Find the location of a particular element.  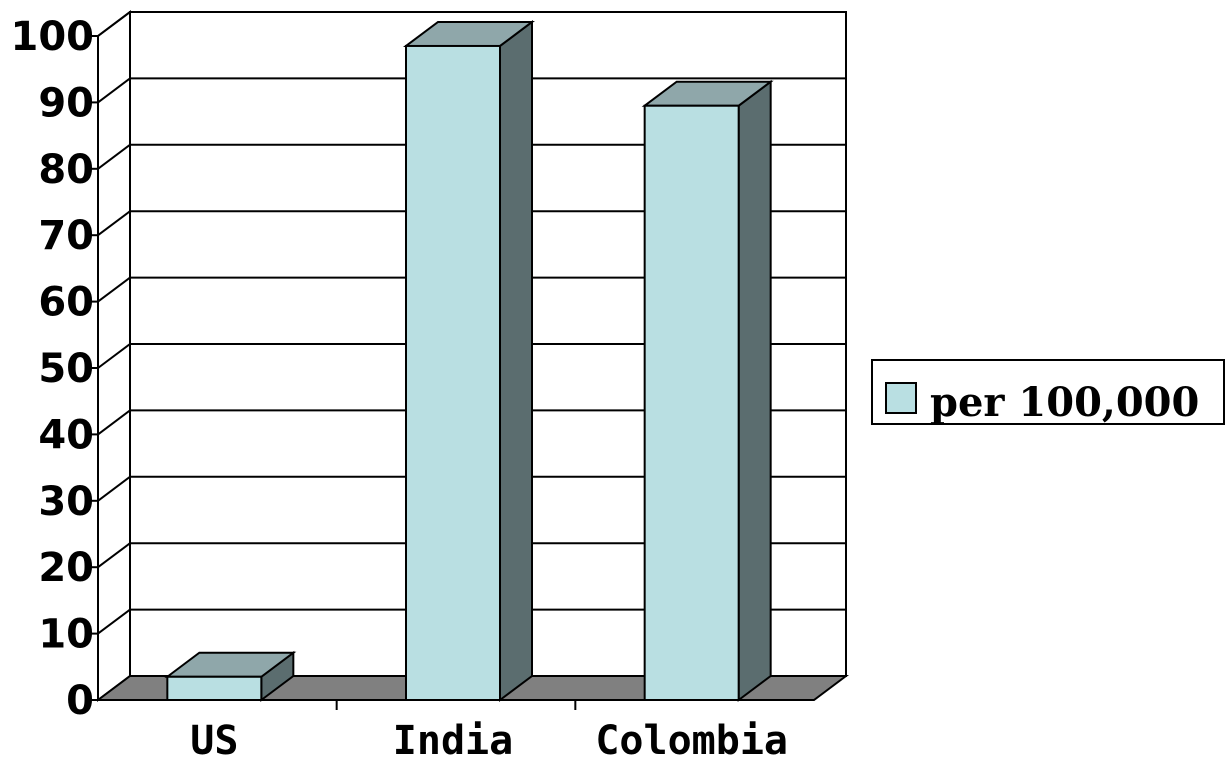

legend-swatch is located at coordinates (901, 398).